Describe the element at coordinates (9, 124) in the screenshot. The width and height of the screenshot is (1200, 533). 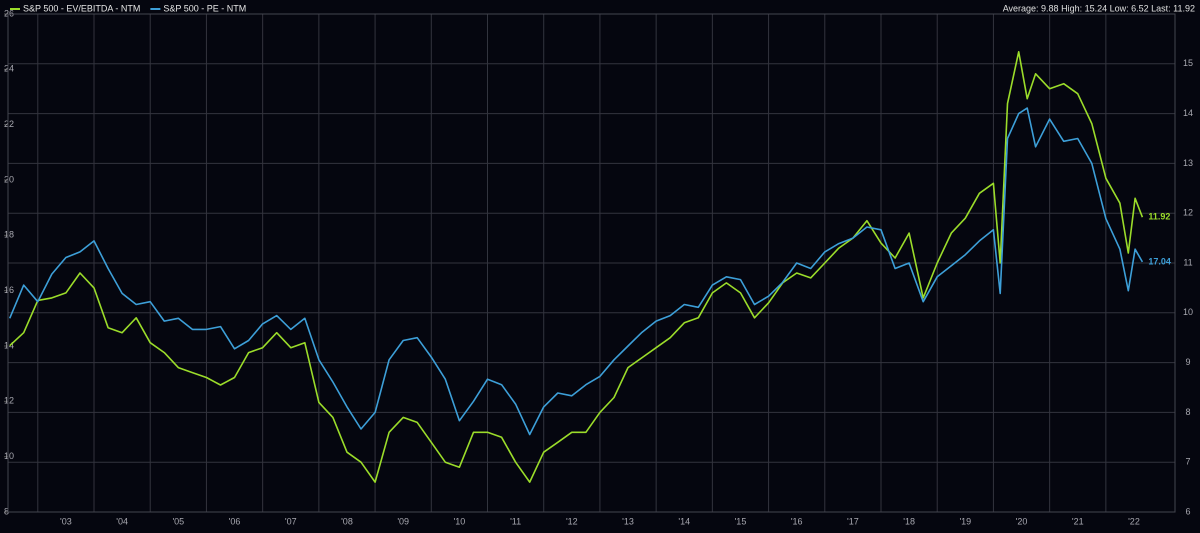
I see `y-tick-label: 22` at that location.